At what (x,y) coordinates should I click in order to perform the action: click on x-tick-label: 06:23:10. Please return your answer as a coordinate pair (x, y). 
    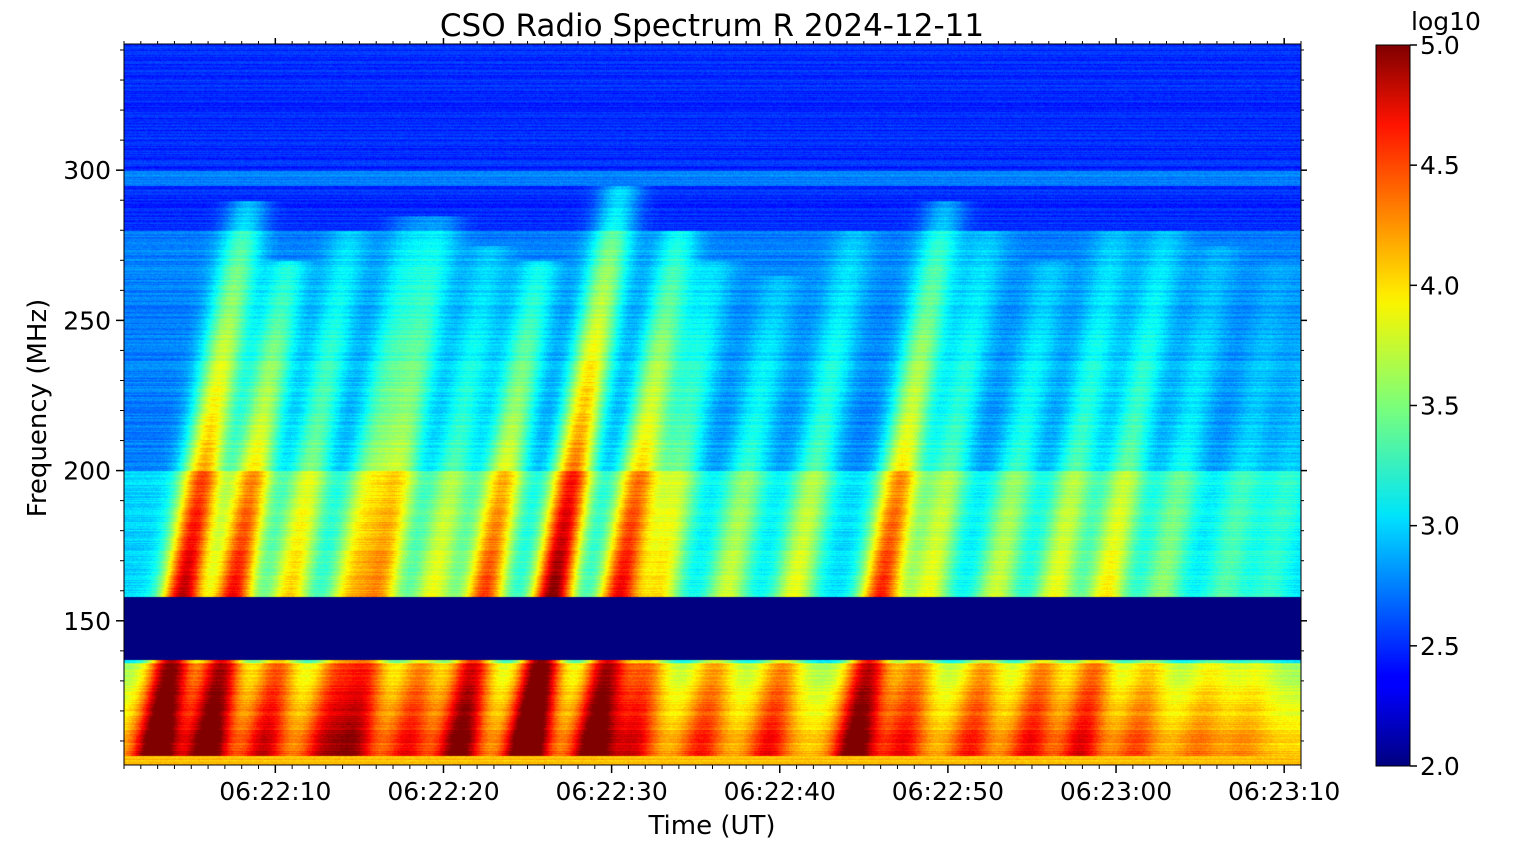
    Looking at the image, I should click on (1284, 791).